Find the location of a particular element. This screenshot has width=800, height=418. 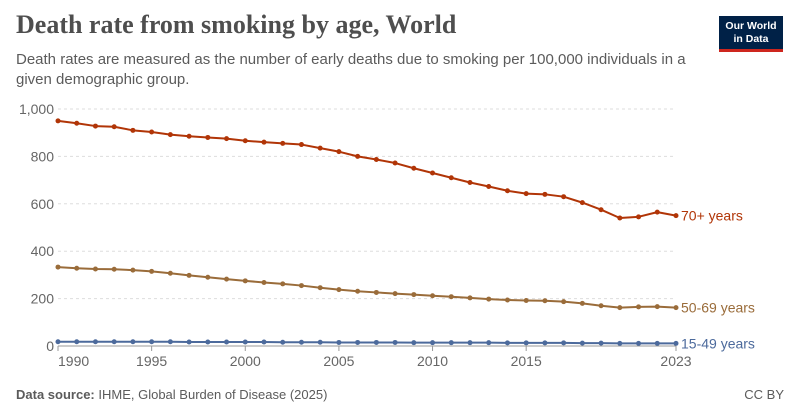

source-text: IHME, Global Burden of Disease (2025) is located at coordinates (213, 394).